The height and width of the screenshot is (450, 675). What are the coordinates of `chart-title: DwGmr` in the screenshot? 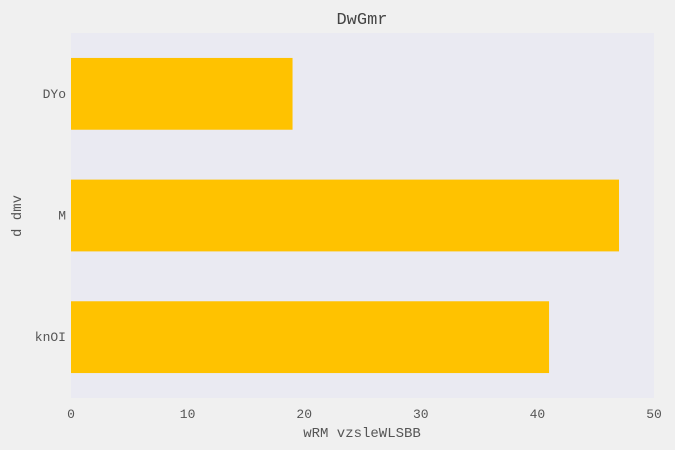 It's located at (361, 20).